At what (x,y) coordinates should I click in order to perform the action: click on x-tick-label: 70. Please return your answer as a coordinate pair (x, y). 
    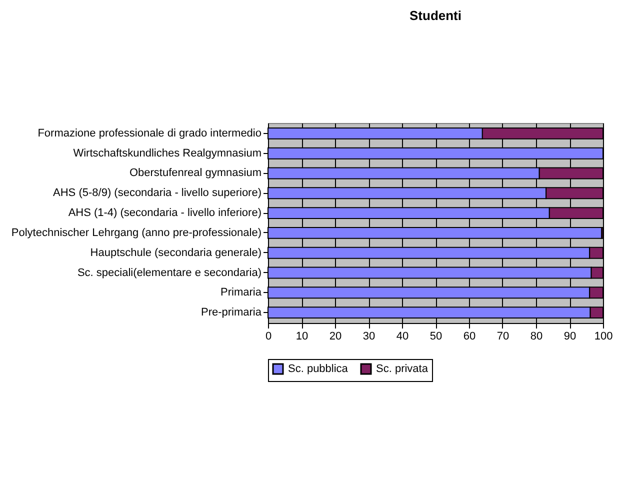
    Looking at the image, I should click on (503, 336).